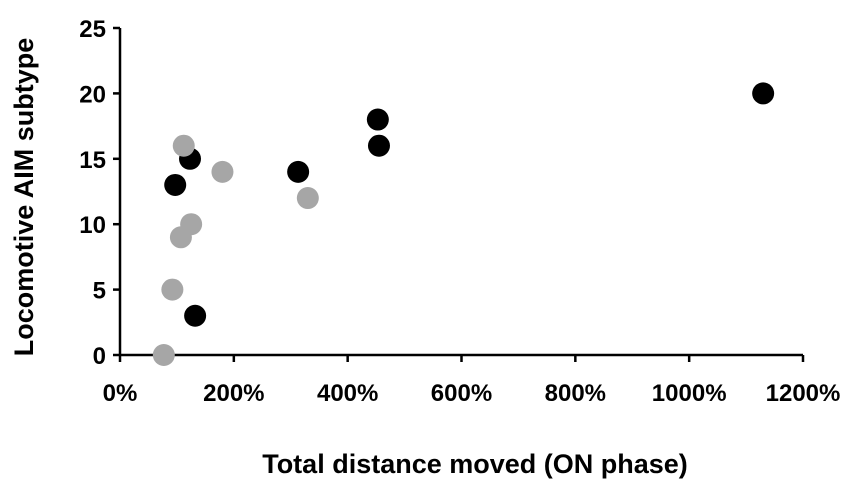 The width and height of the screenshot is (850, 487). What do you see at coordinates (233, 393) in the screenshot?
I see `x-tick-label: 200%` at bounding box center [233, 393].